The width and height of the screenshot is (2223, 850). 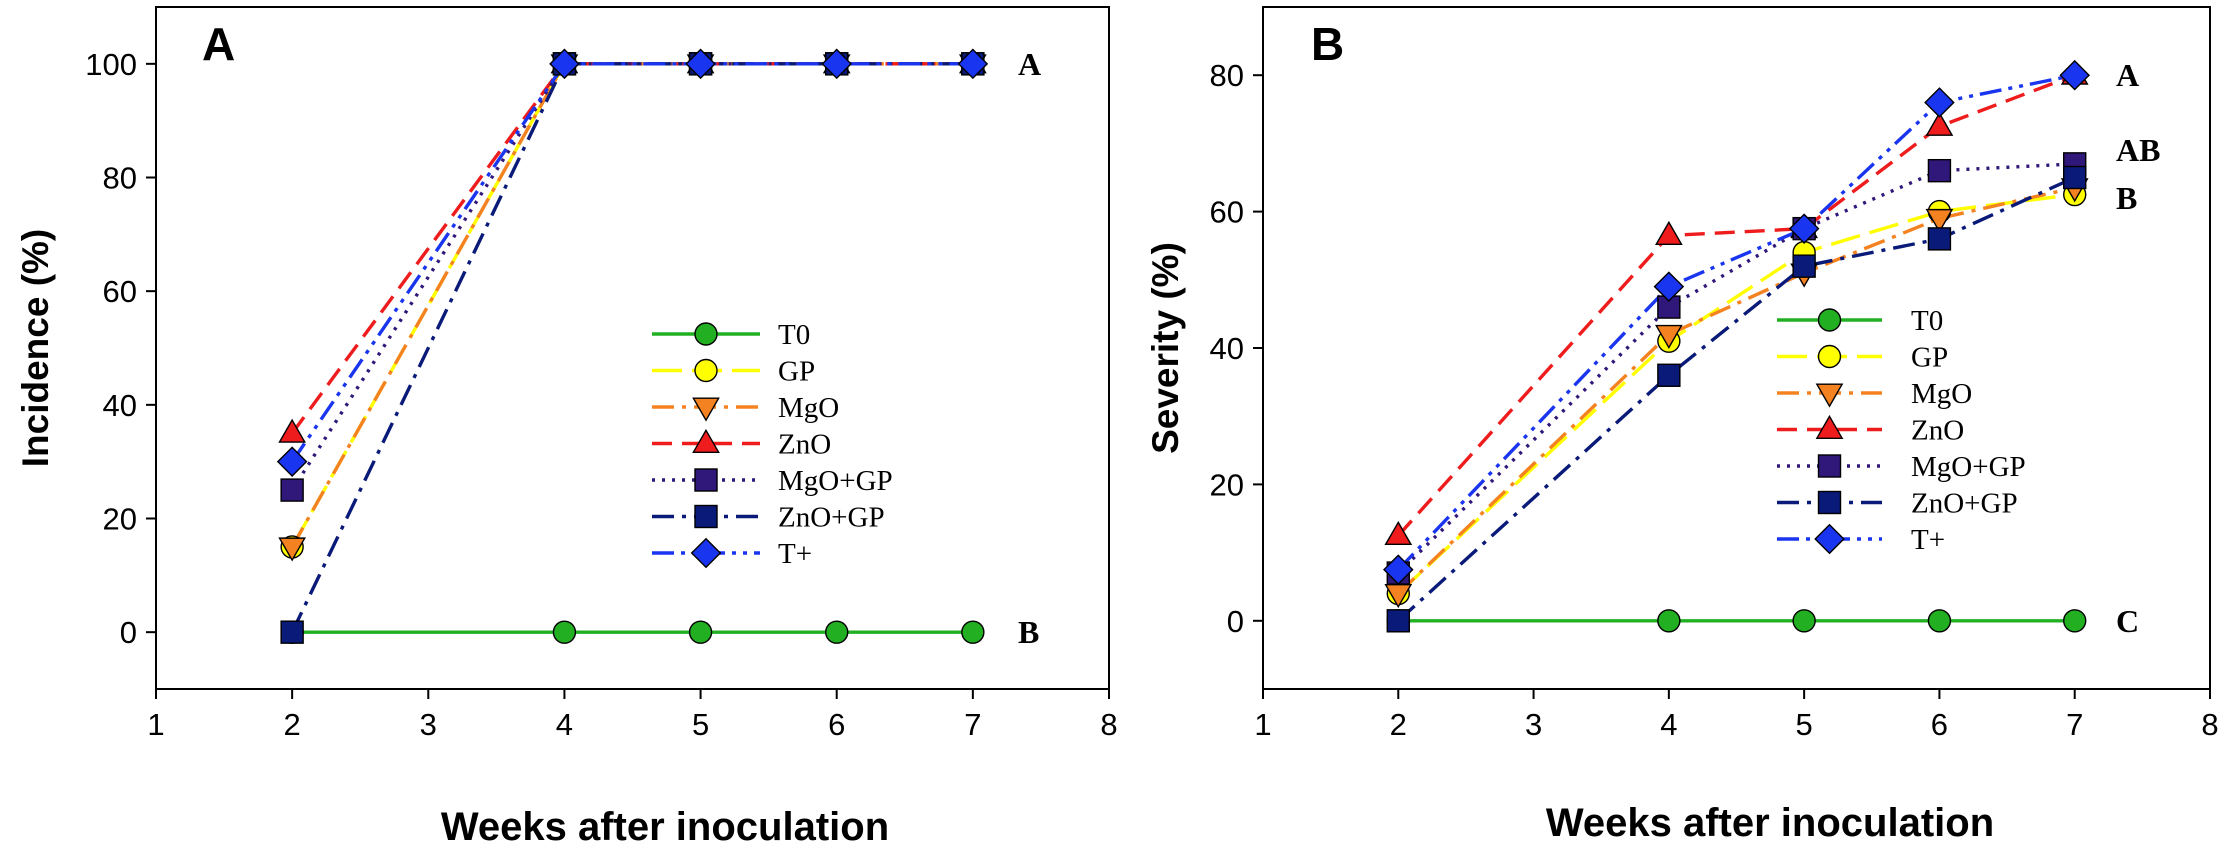 What do you see at coordinates (35, 348) in the screenshot?
I see `y-axis-title: Incidence (%)` at bounding box center [35, 348].